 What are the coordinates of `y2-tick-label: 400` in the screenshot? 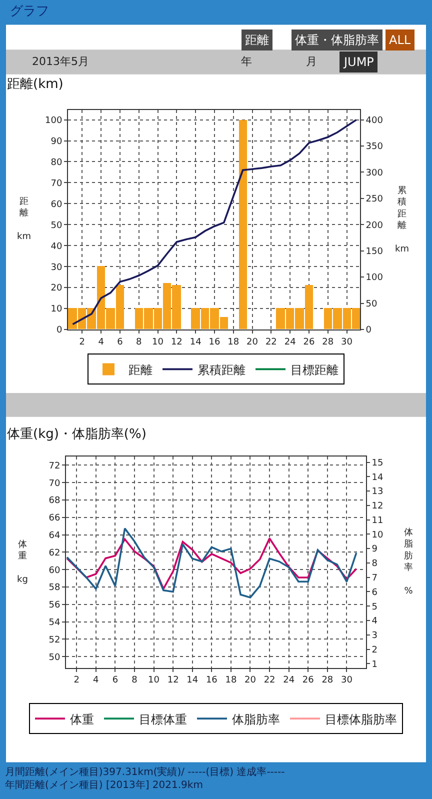 It's located at (375, 121).